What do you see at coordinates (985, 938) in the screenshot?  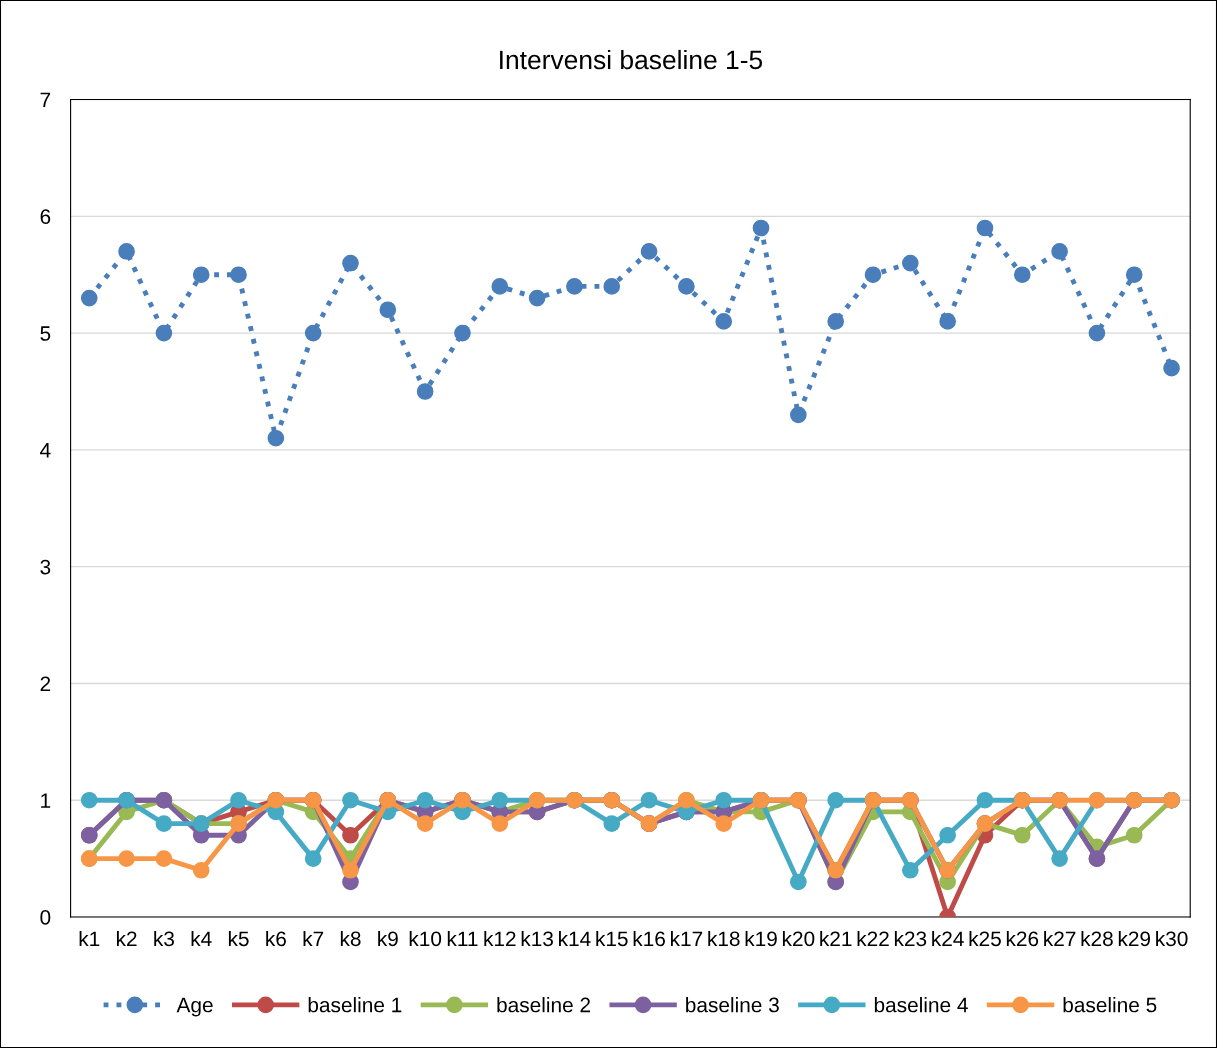 I see `x-tick-label: k25` at bounding box center [985, 938].